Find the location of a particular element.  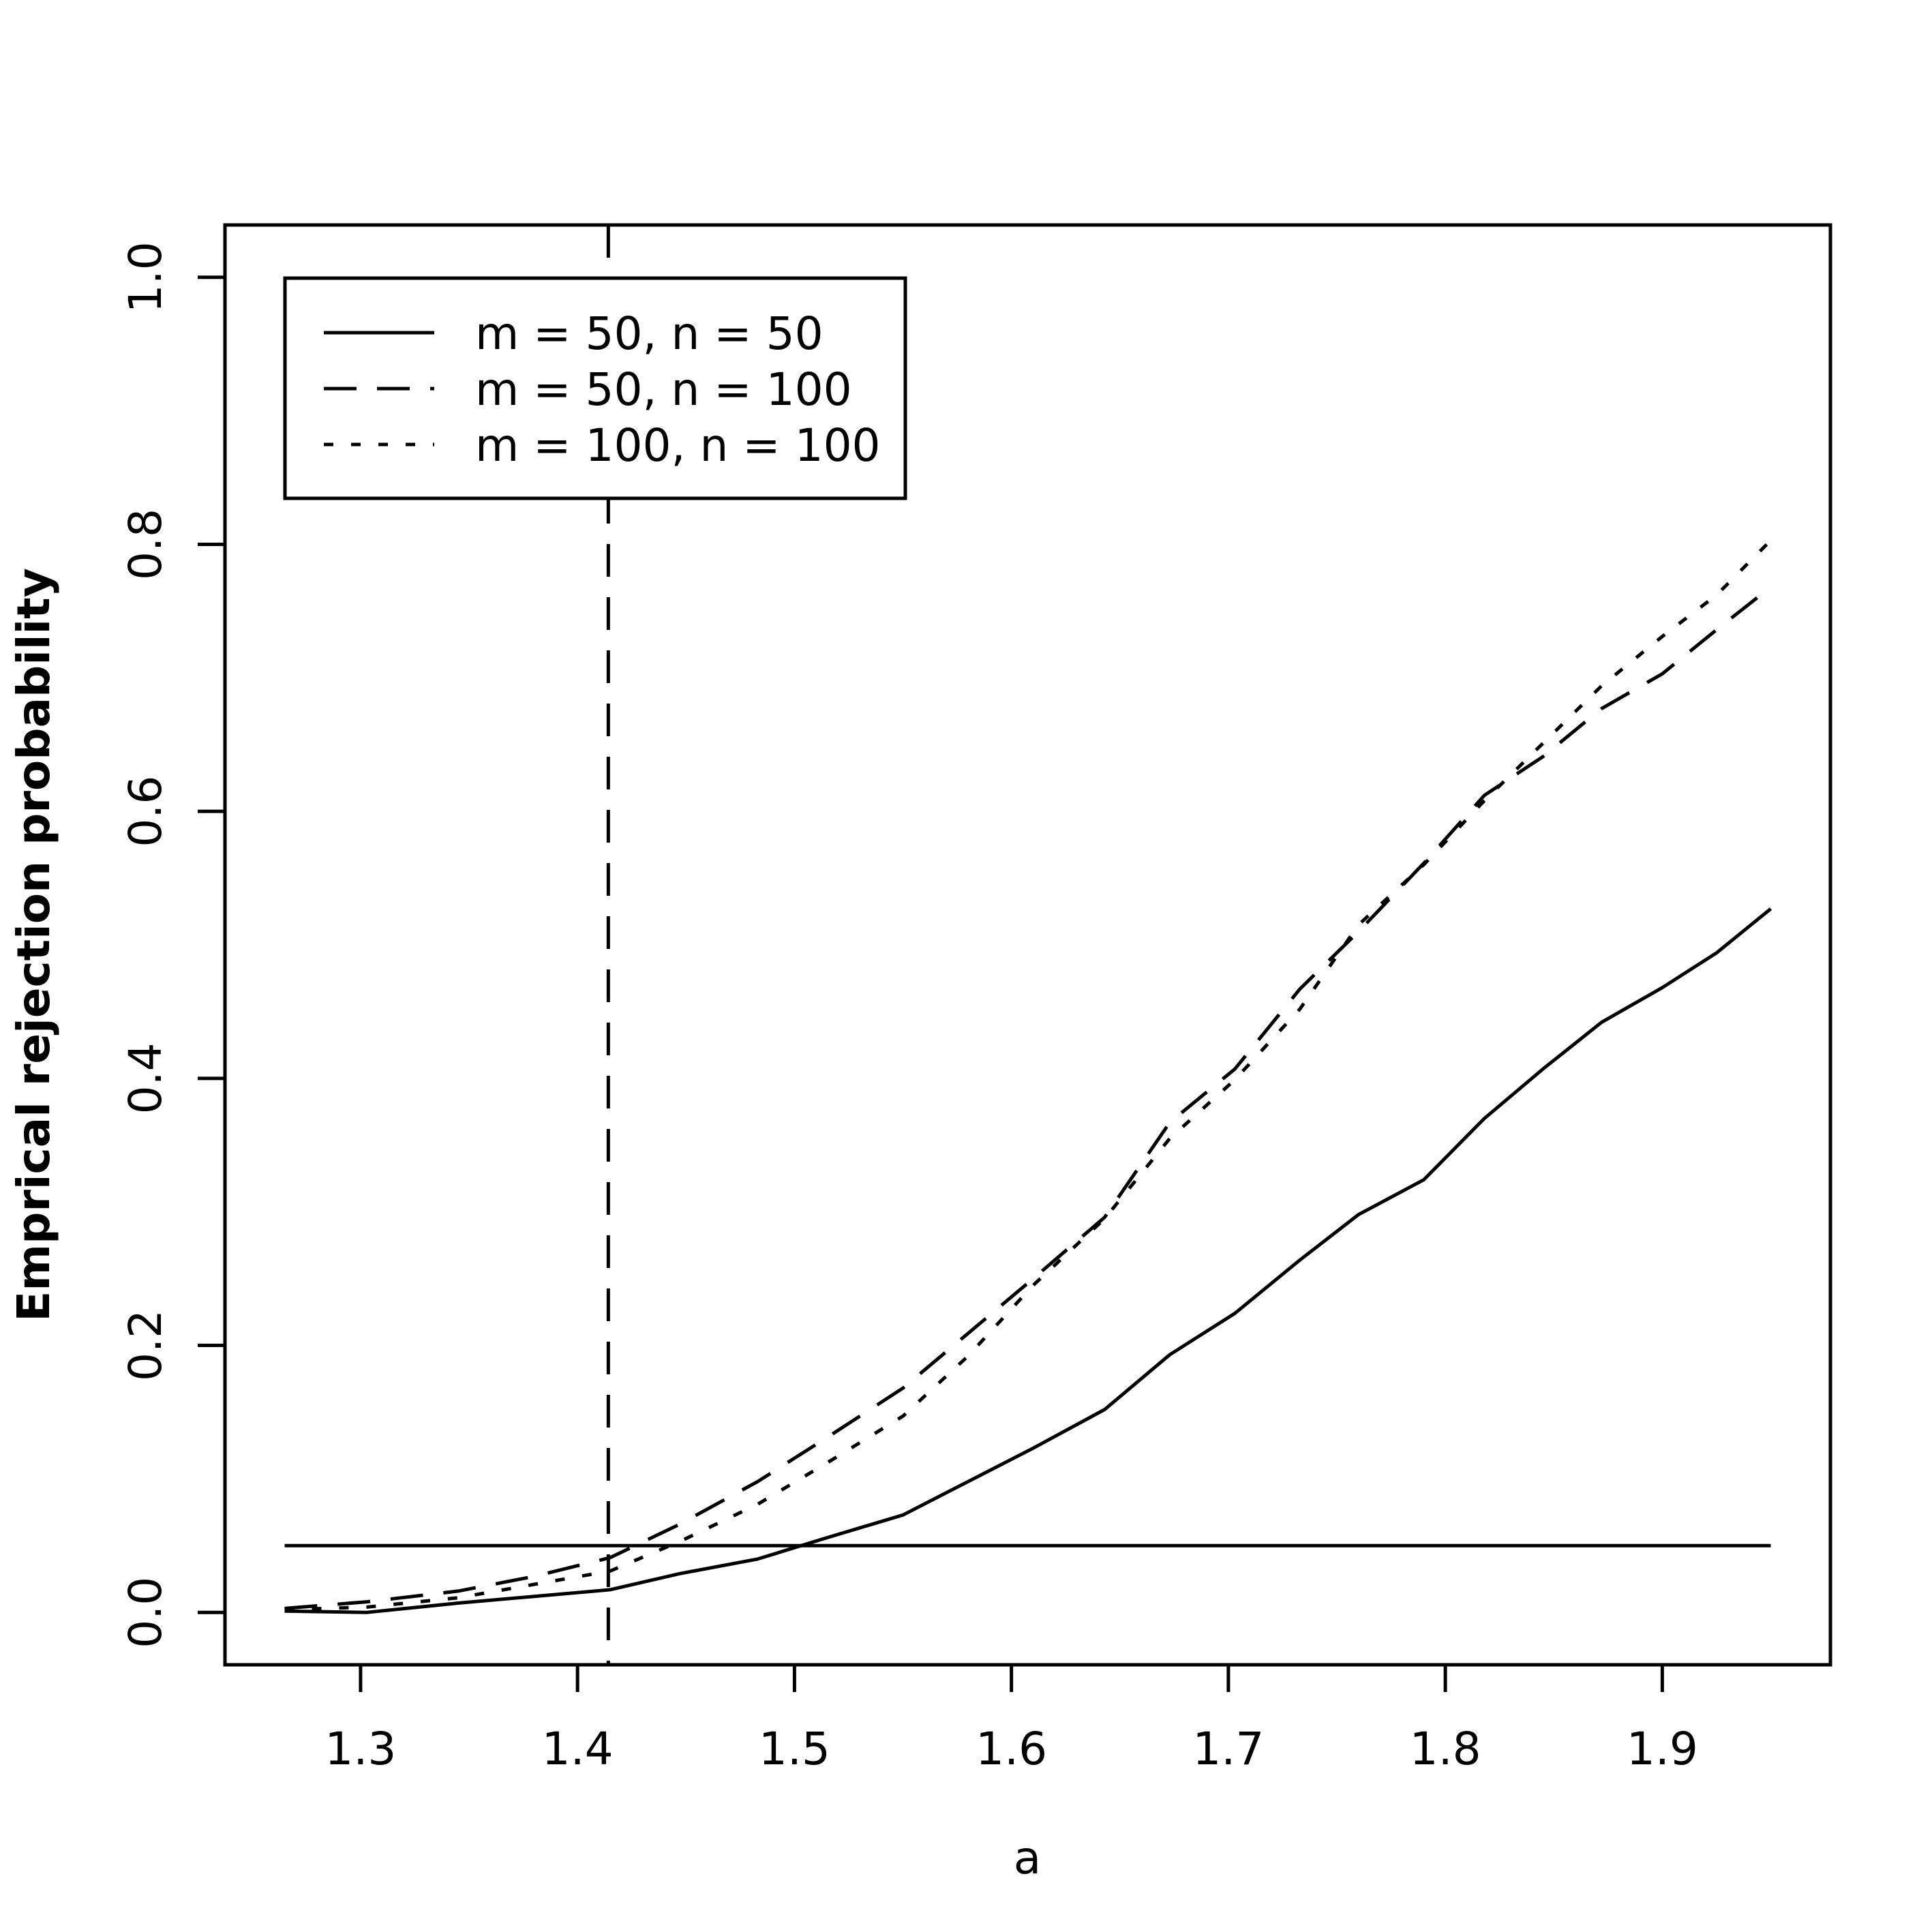

x-tick-label: 1.5 is located at coordinates (794, 1749).